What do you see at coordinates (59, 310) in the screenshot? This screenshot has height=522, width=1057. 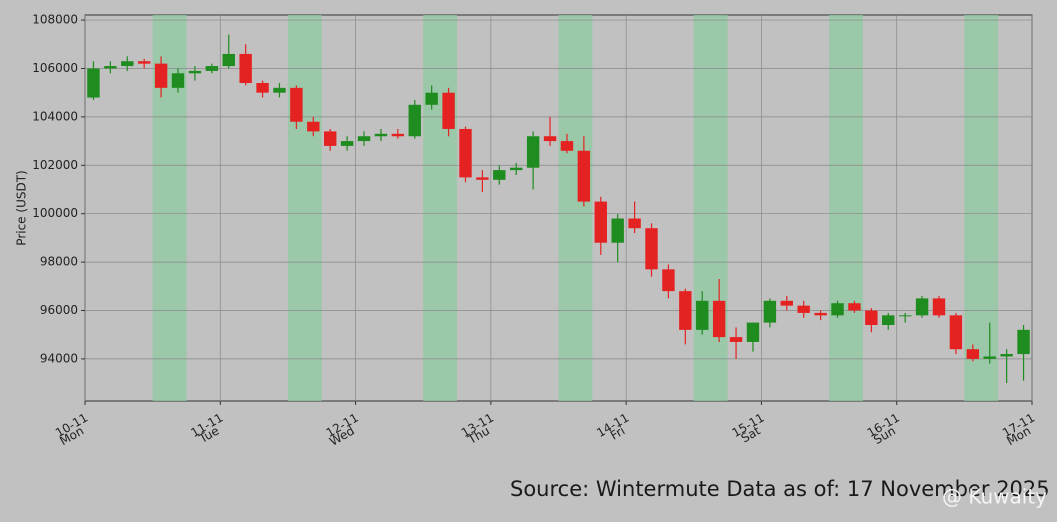 I see `y-tick-label: 96000` at bounding box center [59, 310].